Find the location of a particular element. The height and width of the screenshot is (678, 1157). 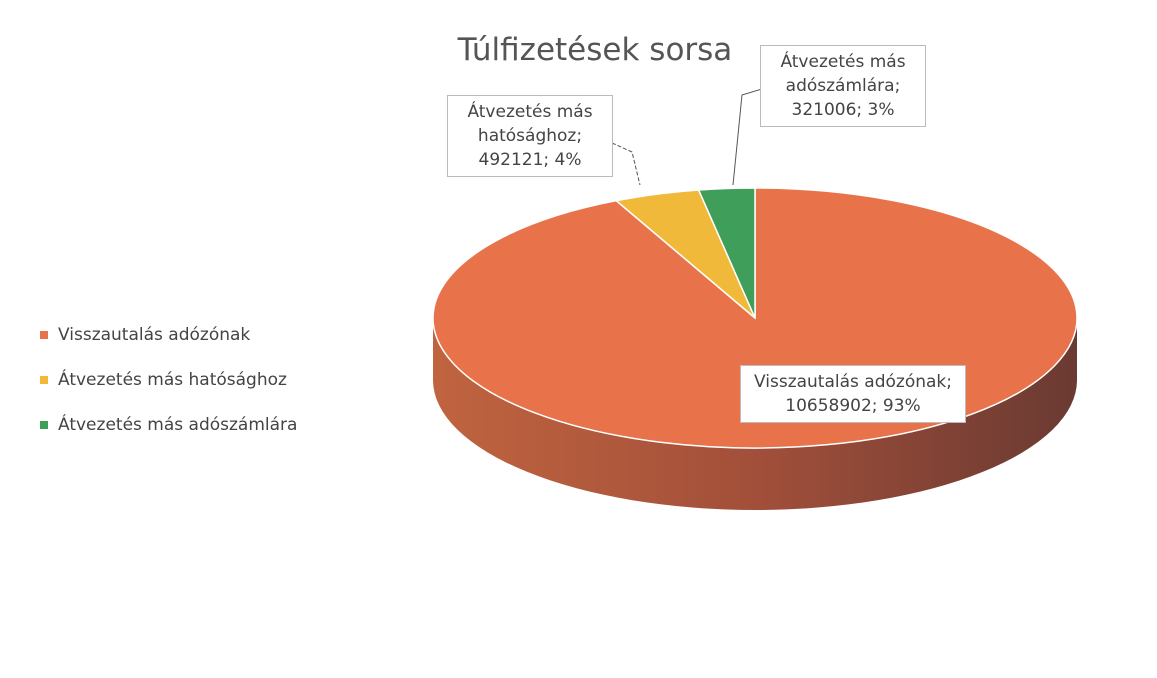

legend-item: Átvezetés más adószámlára is located at coordinates (168, 425).